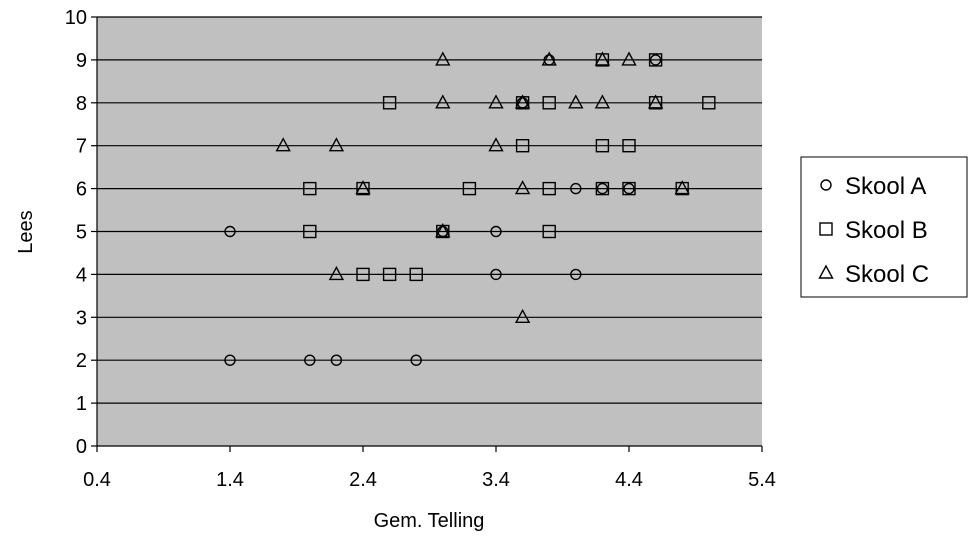 The height and width of the screenshot is (550, 971). Describe the element at coordinates (496, 480) in the screenshot. I see `x-tick-label: 3.4` at that location.